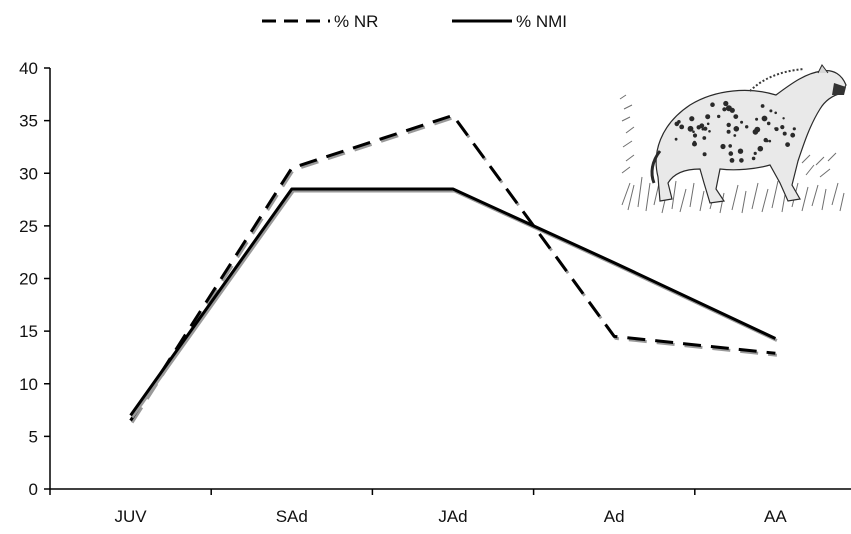  Describe the element at coordinates (775, 516) in the screenshot. I see `x-tick-label: AA` at that location.